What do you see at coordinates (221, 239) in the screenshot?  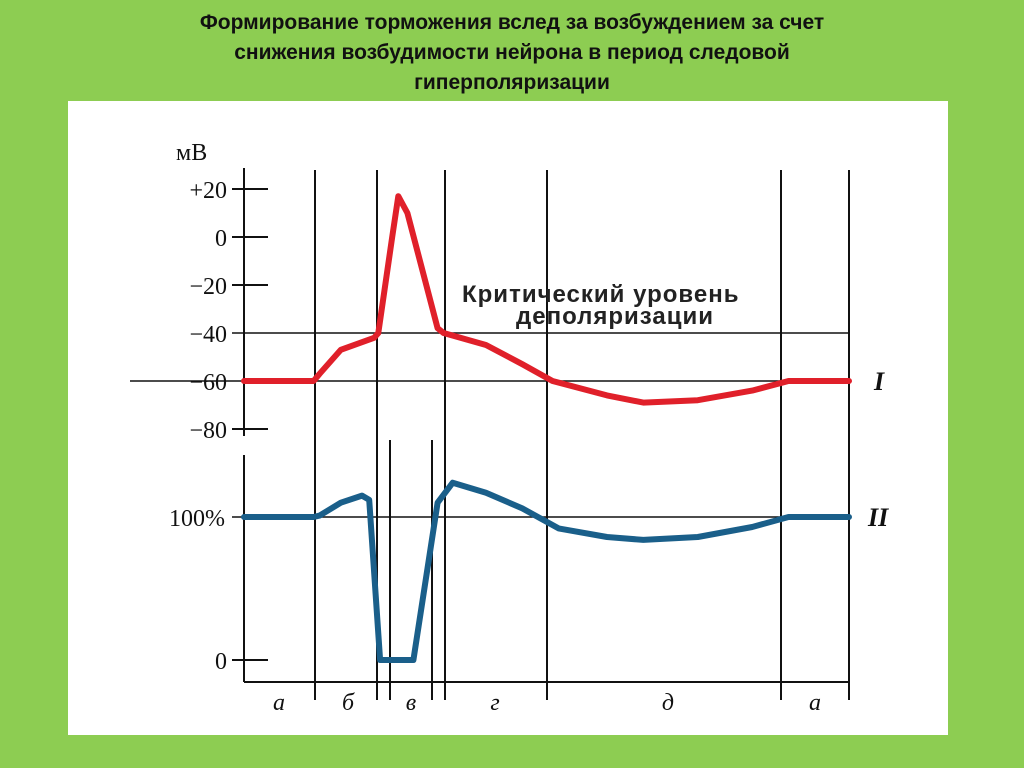 I see `mv-tick-label: 0` at bounding box center [221, 239].